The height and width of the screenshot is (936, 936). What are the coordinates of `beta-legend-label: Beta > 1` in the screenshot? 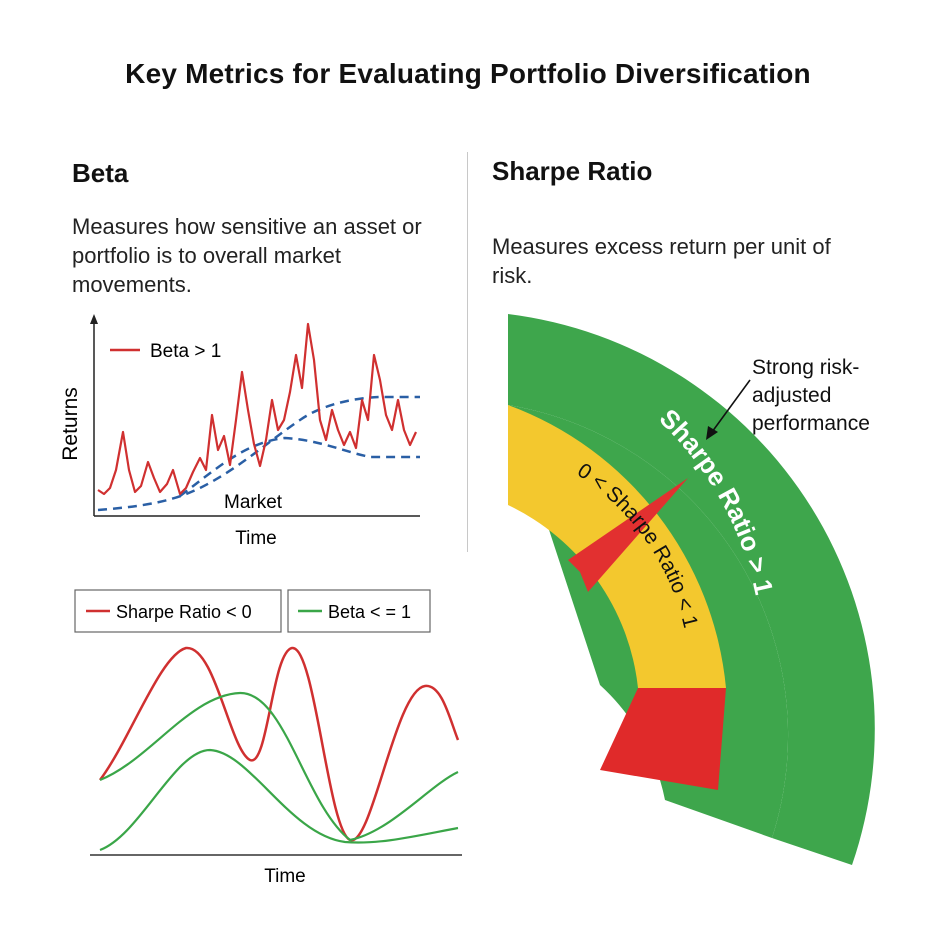 It's located at (185, 351).